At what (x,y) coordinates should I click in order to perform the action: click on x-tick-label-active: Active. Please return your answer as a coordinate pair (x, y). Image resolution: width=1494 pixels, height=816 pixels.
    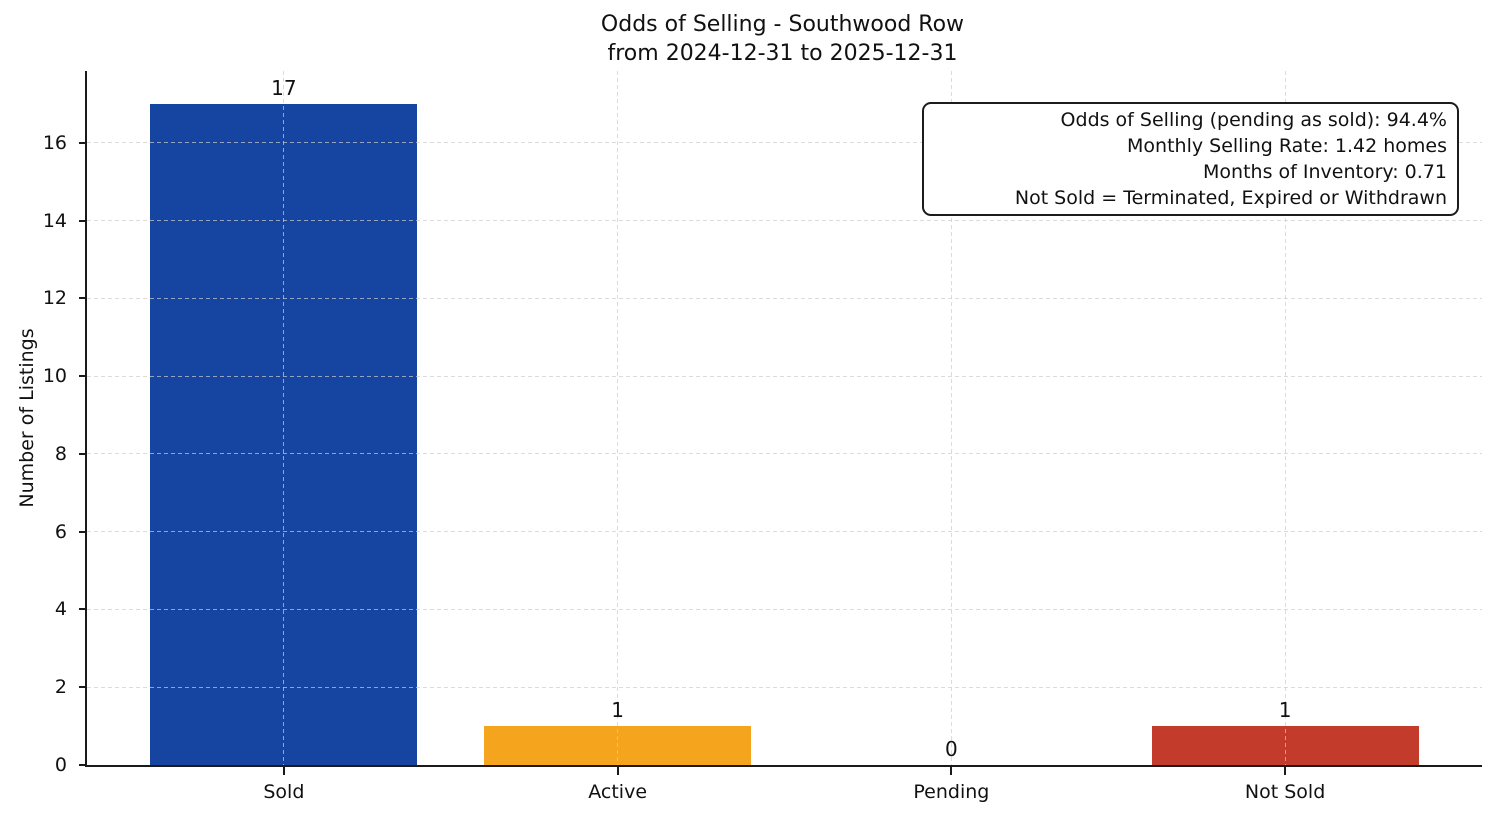
    Looking at the image, I should click on (618, 792).